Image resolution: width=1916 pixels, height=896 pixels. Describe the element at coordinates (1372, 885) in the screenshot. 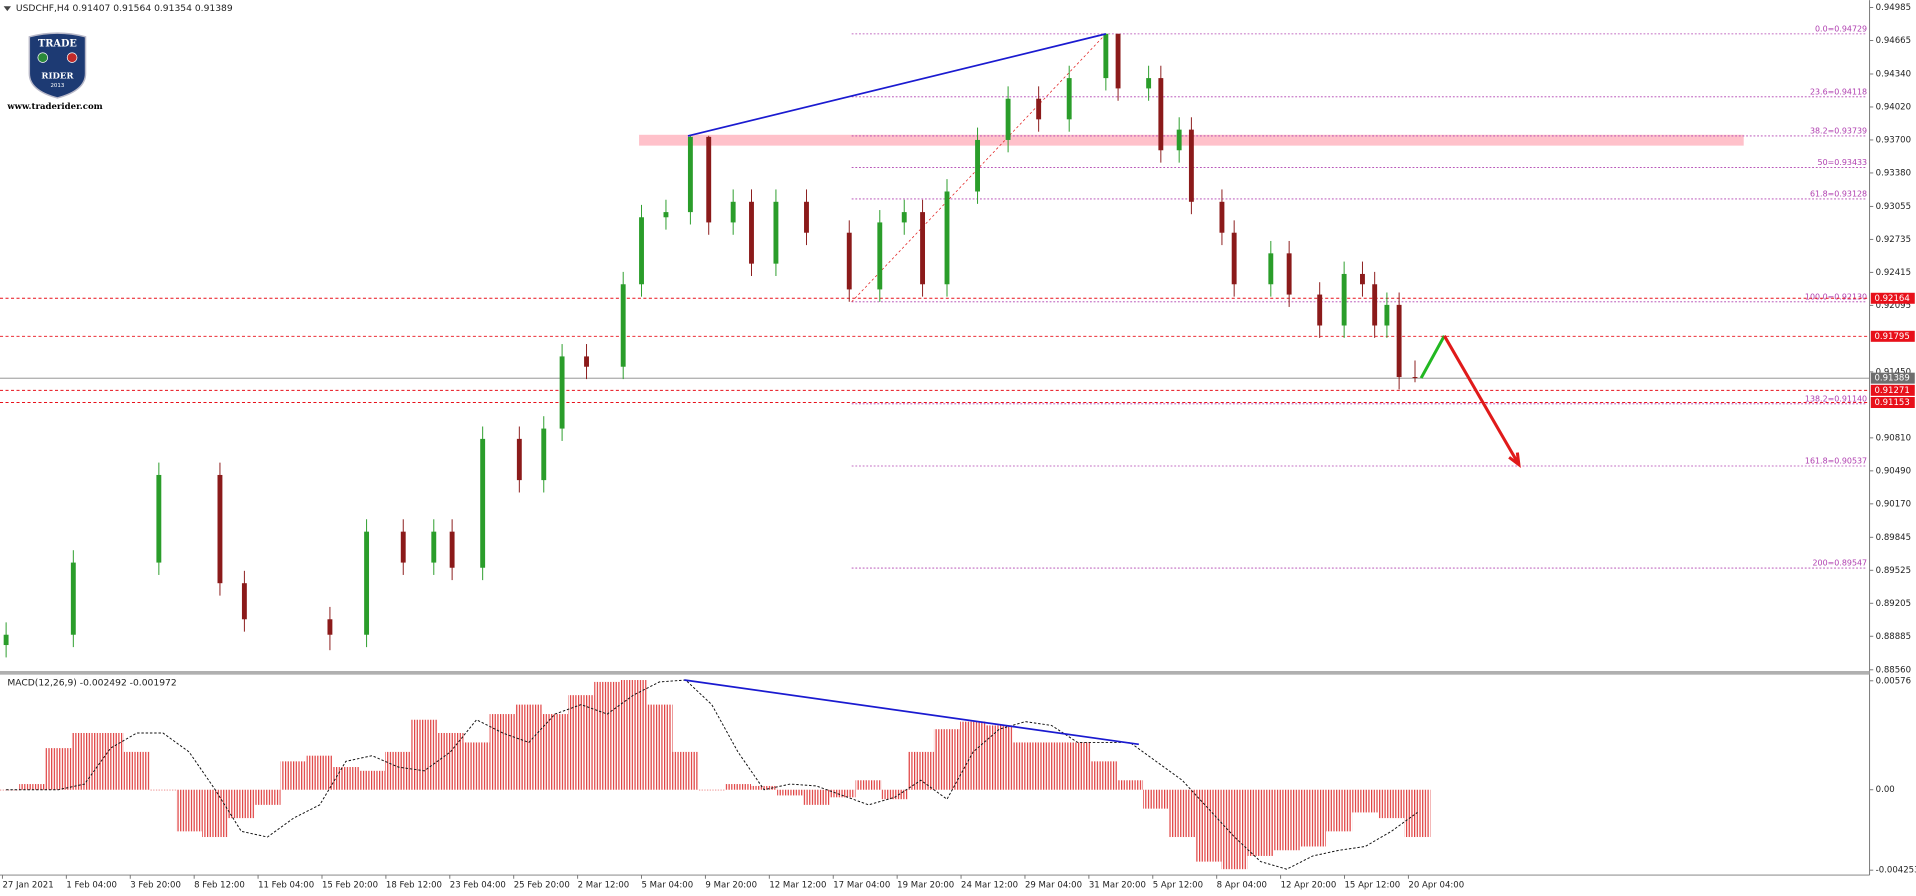

I see `x-tick-label: 15 Apr 12:00` at that location.